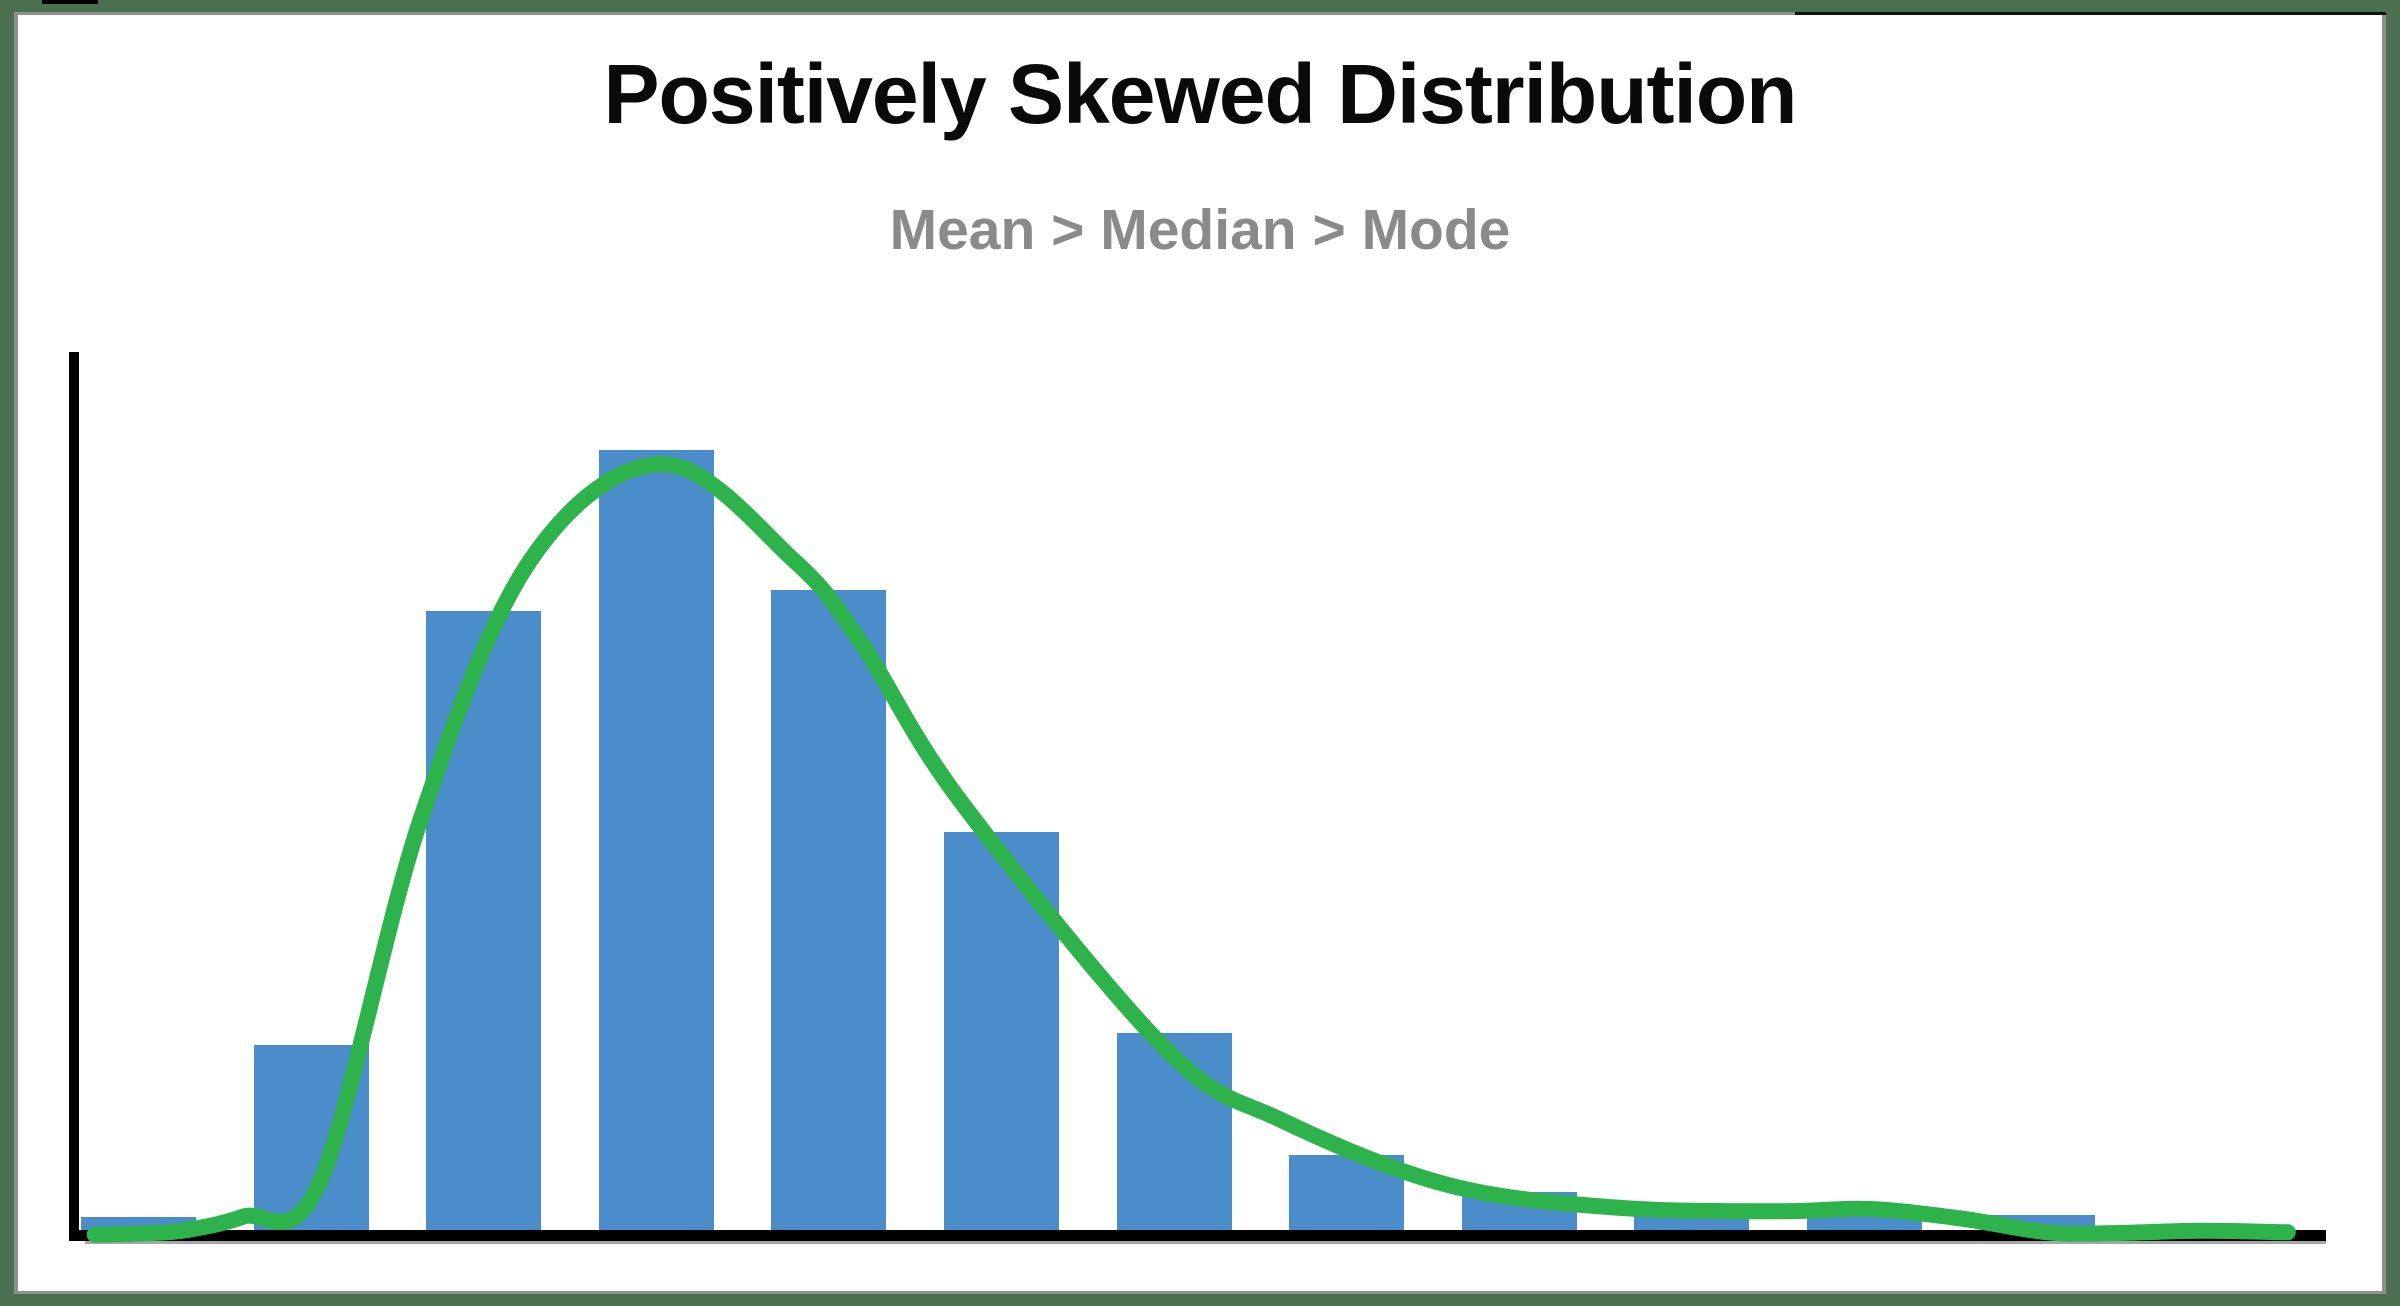 Image resolution: width=2400 pixels, height=1306 pixels. What do you see at coordinates (70, 2) in the screenshot?
I see `top-edge-artifact` at bounding box center [70, 2].